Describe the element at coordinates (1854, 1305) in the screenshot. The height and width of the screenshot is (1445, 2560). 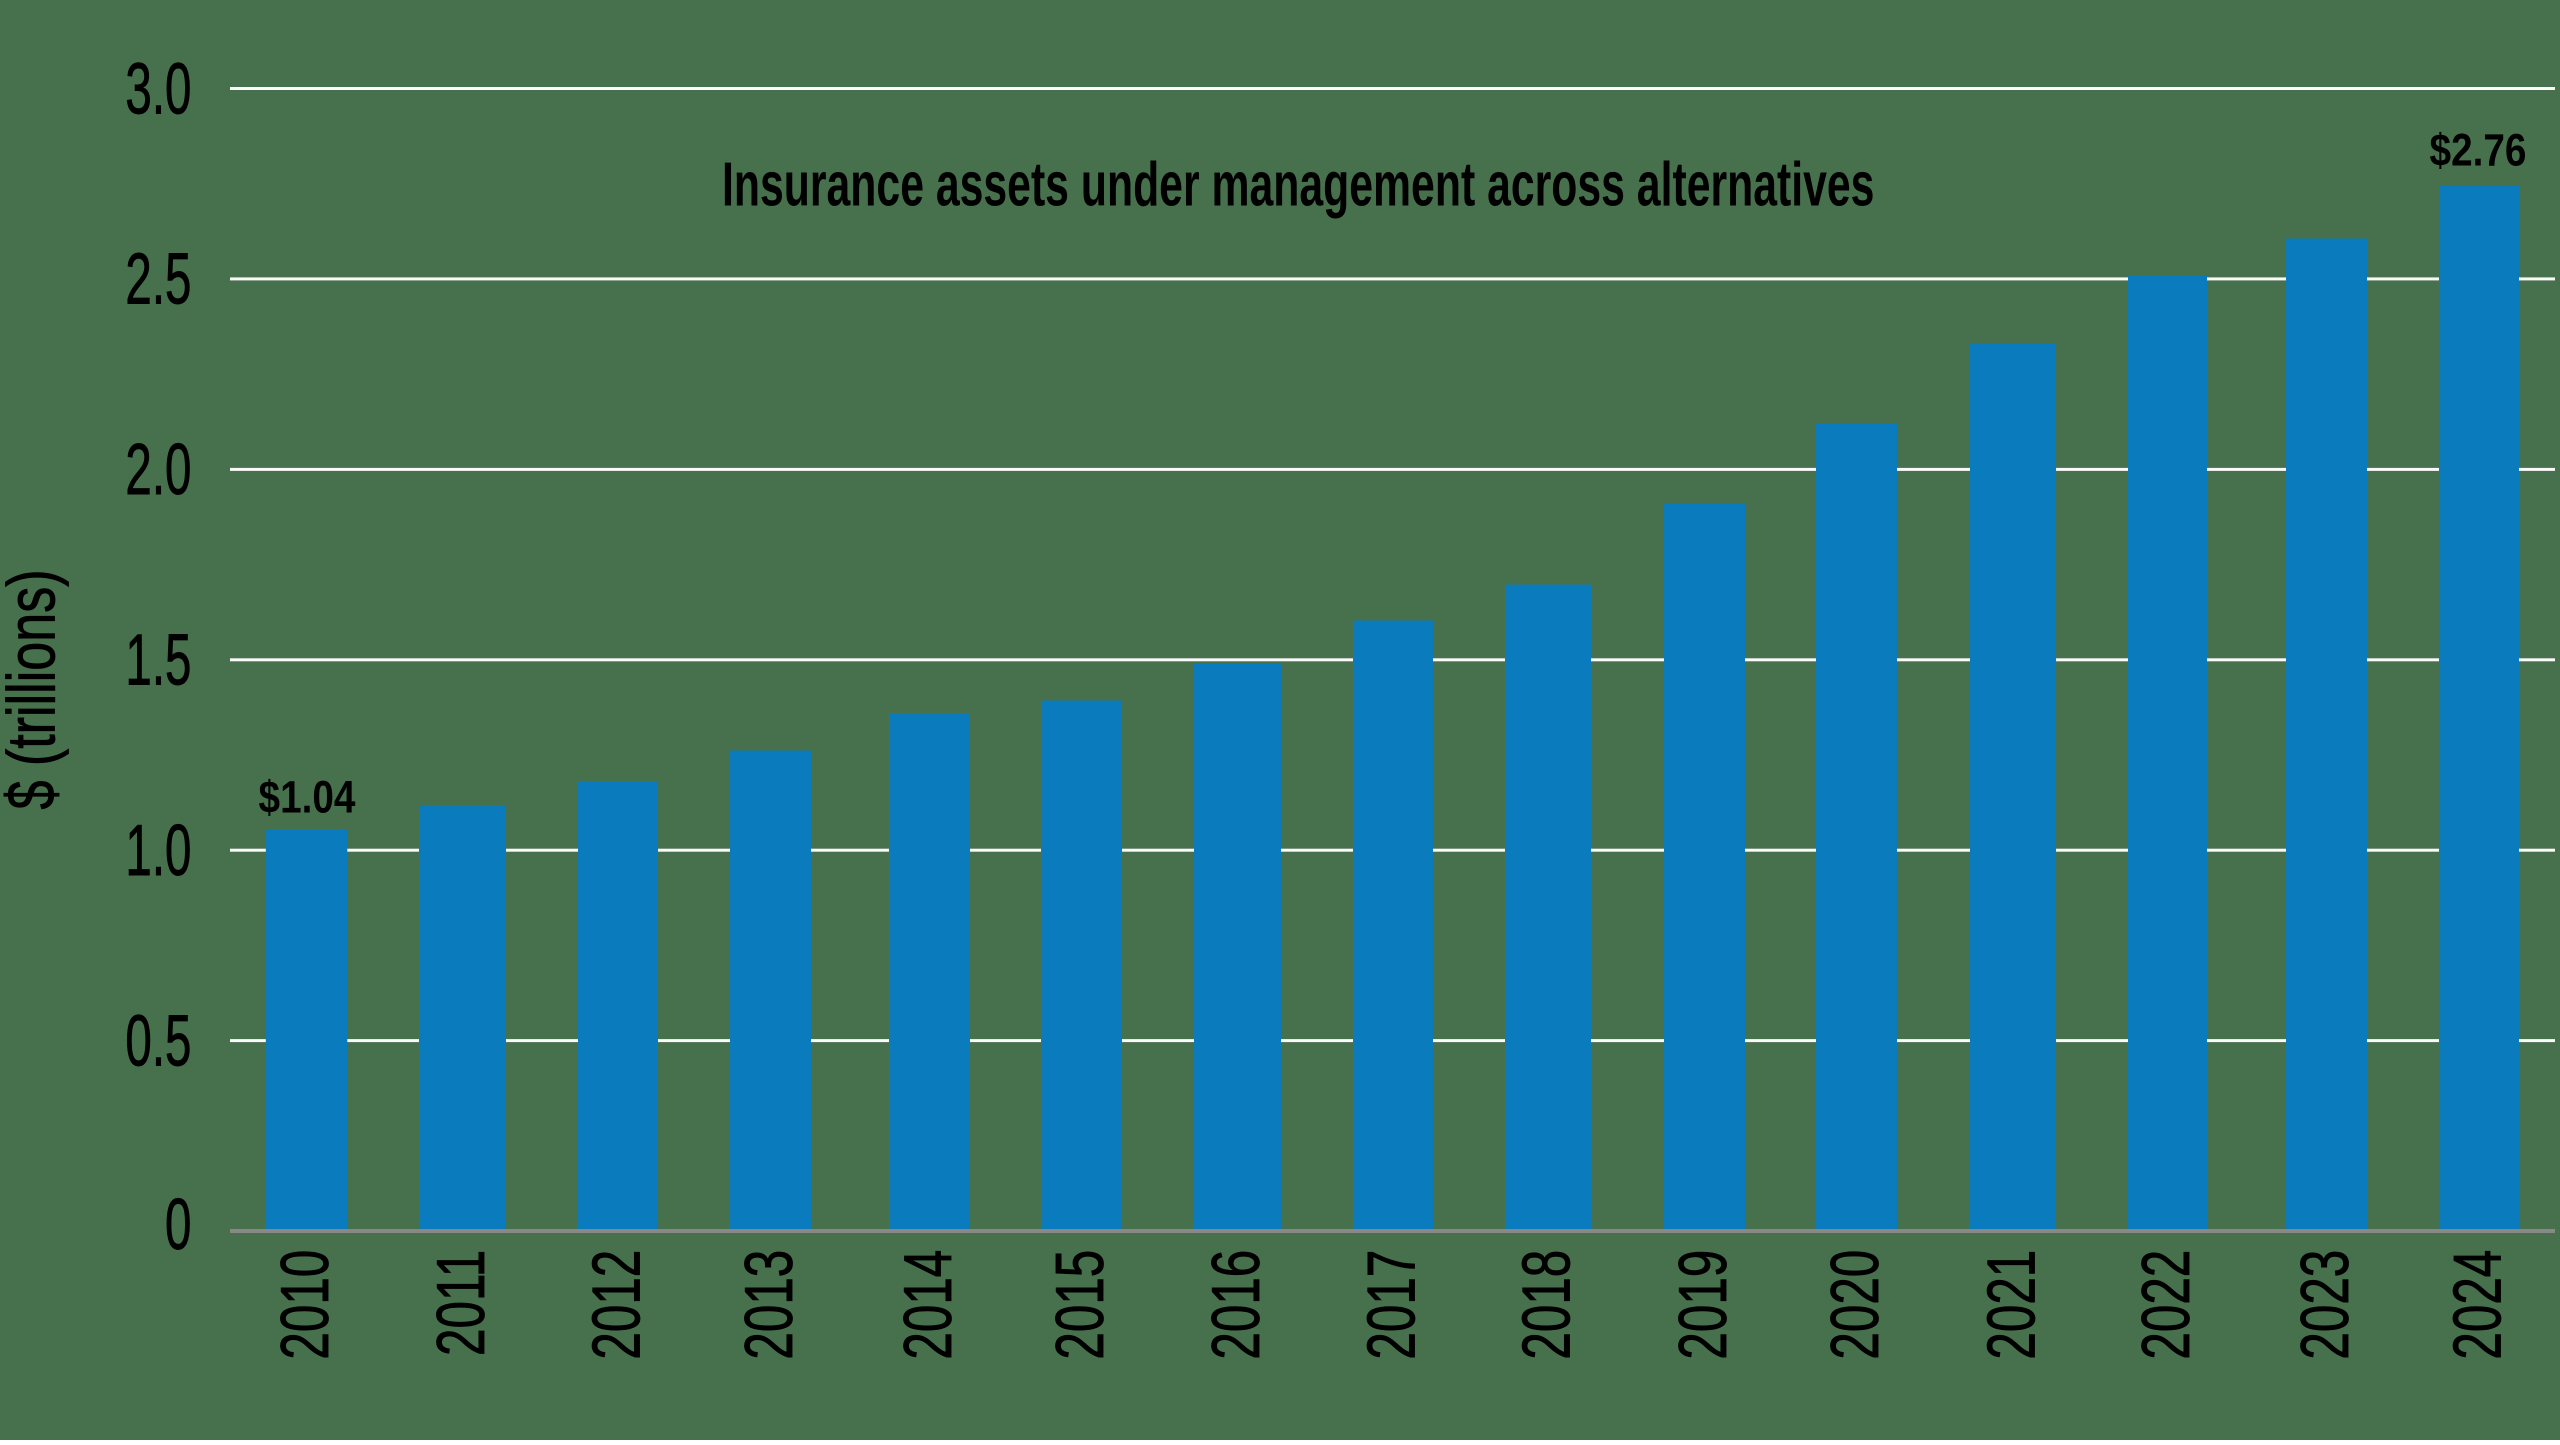
I see `svg-text: 2020` at that location.